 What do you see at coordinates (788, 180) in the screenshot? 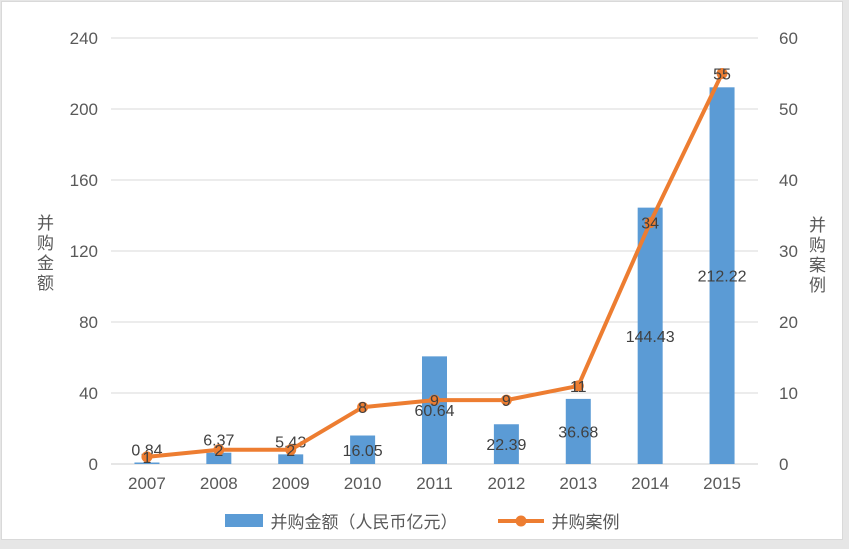
I see `right-axis-tick-label: 40` at bounding box center [788, 180].